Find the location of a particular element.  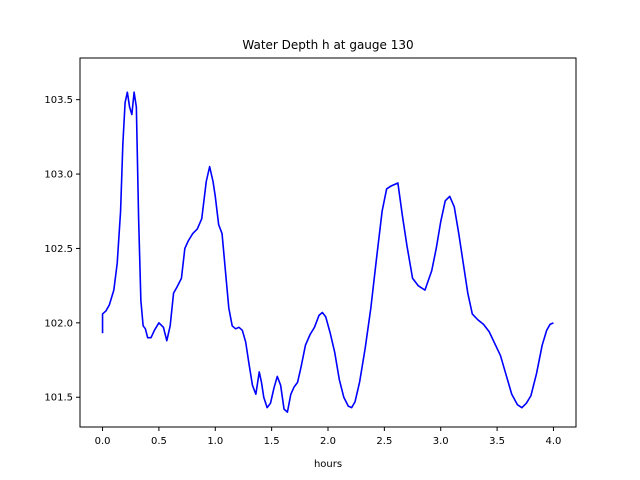

x-tick-label: 2.5 is located at coordinates (384, 441).